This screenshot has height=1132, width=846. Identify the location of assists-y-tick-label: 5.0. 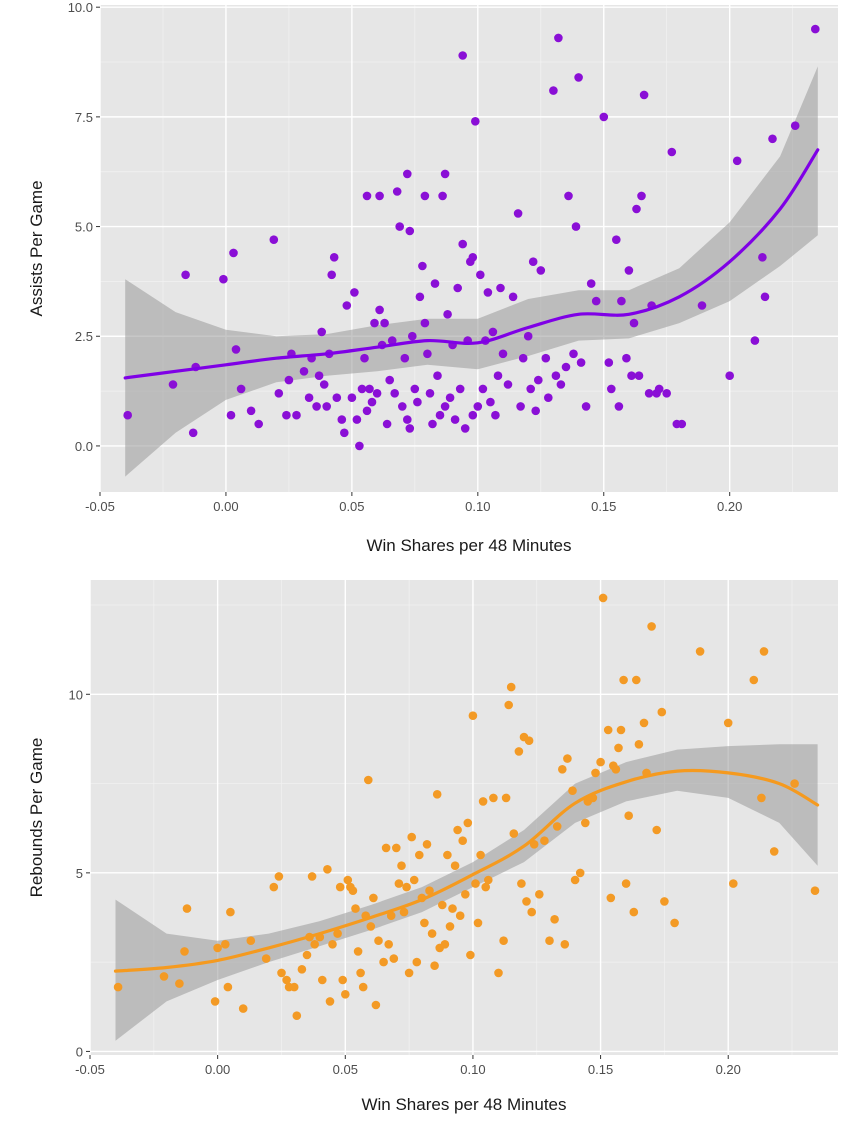
(84, 227).